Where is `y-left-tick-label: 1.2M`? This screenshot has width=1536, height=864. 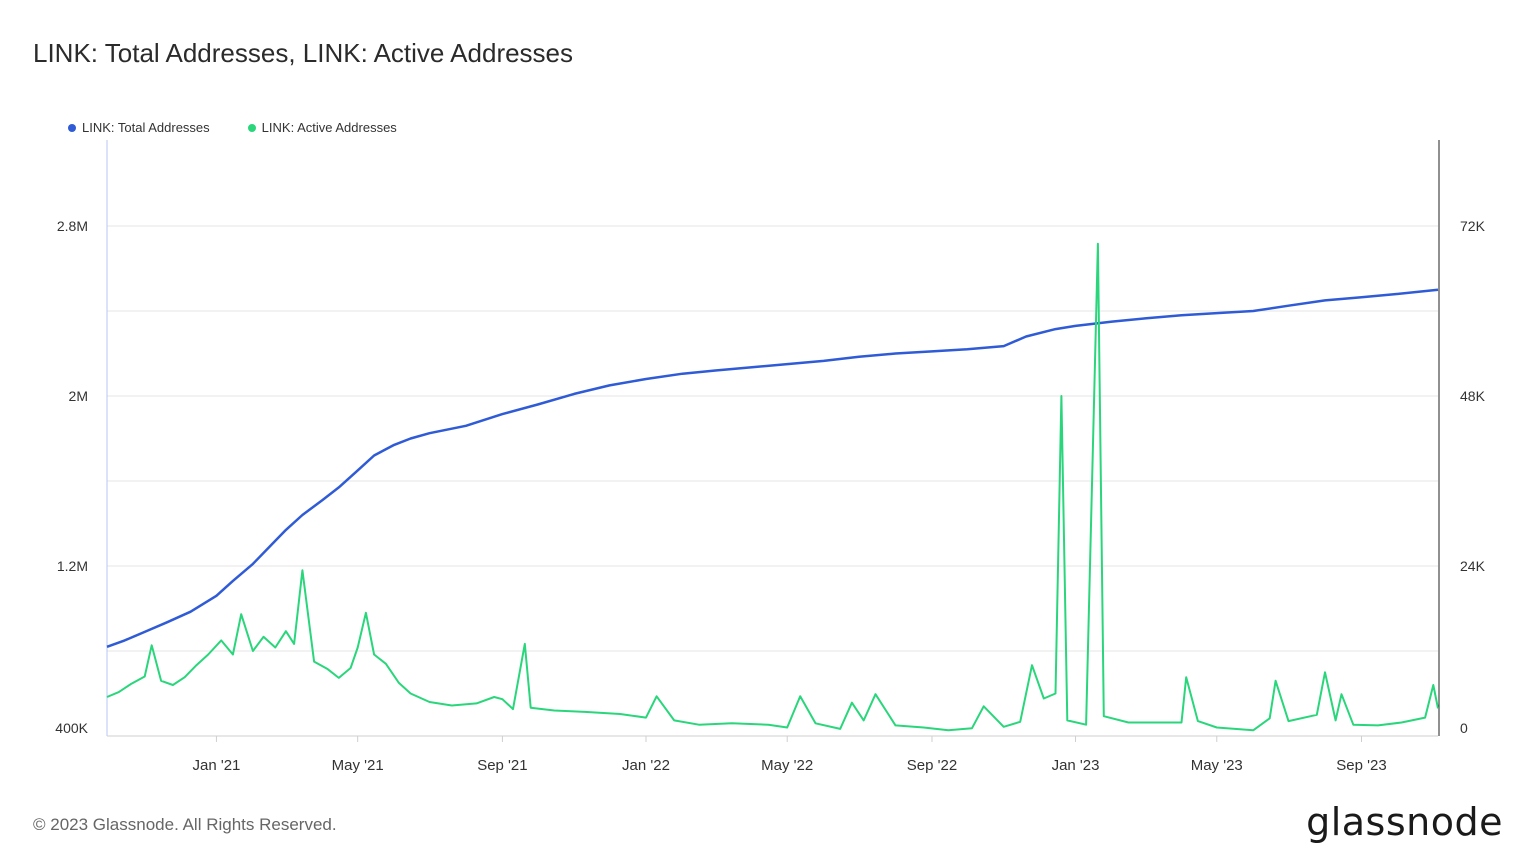 y-left-tick-label: 1.2M is located at coordinates (72, 566).